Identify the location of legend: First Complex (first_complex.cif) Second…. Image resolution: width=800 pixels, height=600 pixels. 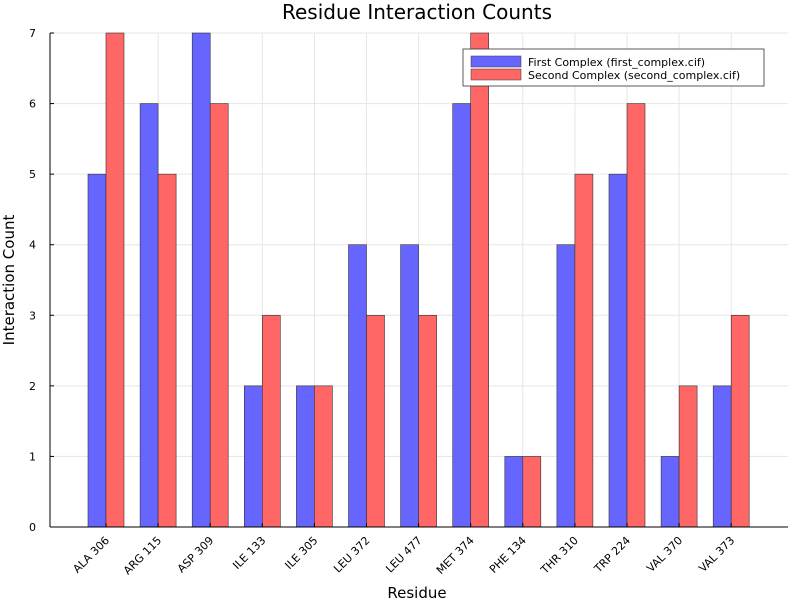
(613, 67).